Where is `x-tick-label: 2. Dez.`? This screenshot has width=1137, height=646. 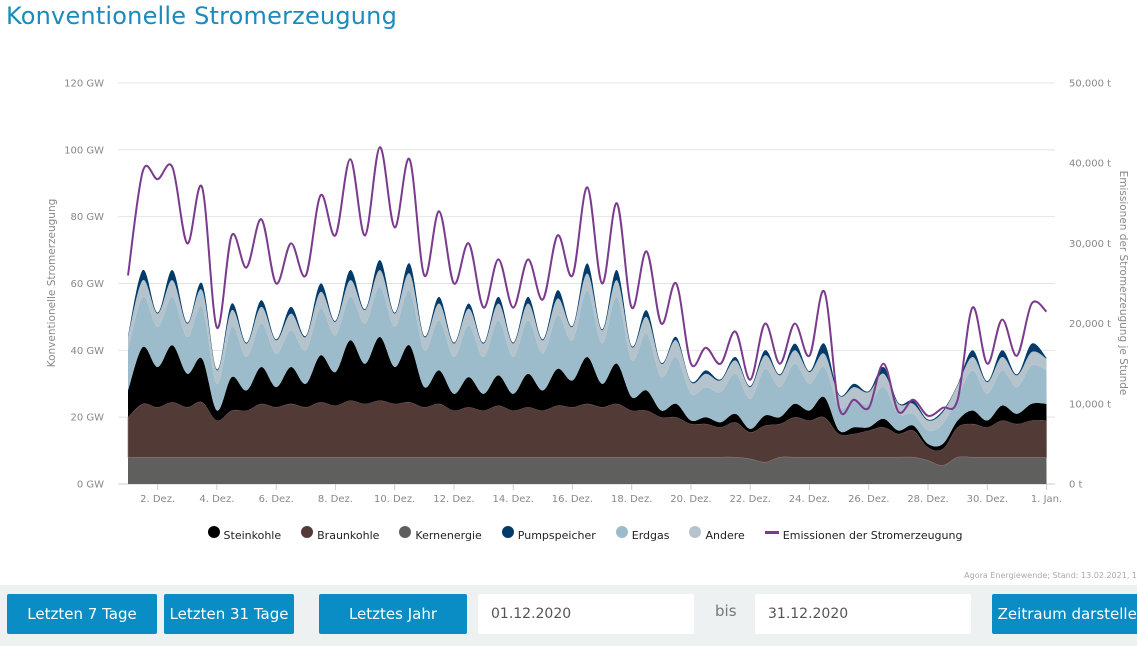 x-tick-label: 2. Dez. is located at coordinates (157, 499).